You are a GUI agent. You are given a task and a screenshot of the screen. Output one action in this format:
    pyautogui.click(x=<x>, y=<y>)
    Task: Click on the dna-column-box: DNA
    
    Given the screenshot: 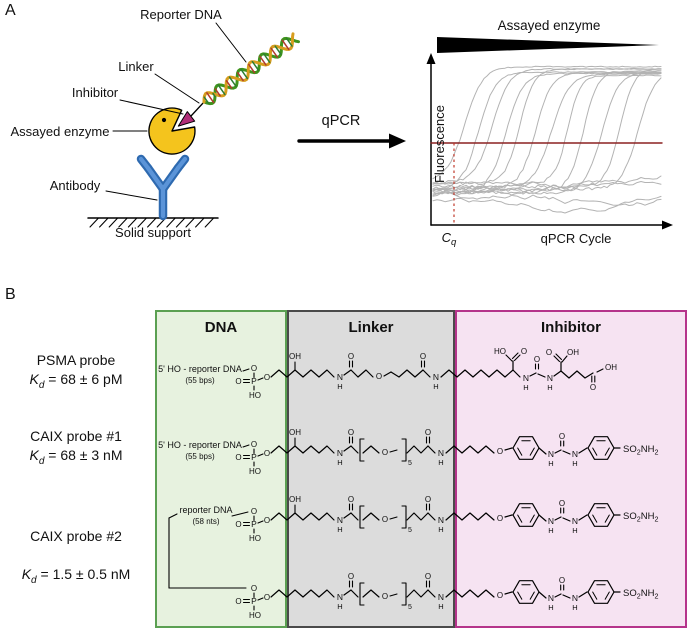 What is the action you would take?
    pyautogui.click(x=221, y=469)
    